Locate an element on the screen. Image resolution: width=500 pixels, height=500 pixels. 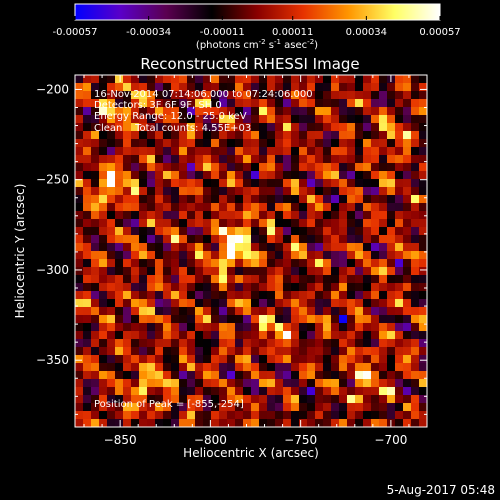
generation-timestamp: 5-Aug-2017 05:48 is located at coordinates (441, 490).